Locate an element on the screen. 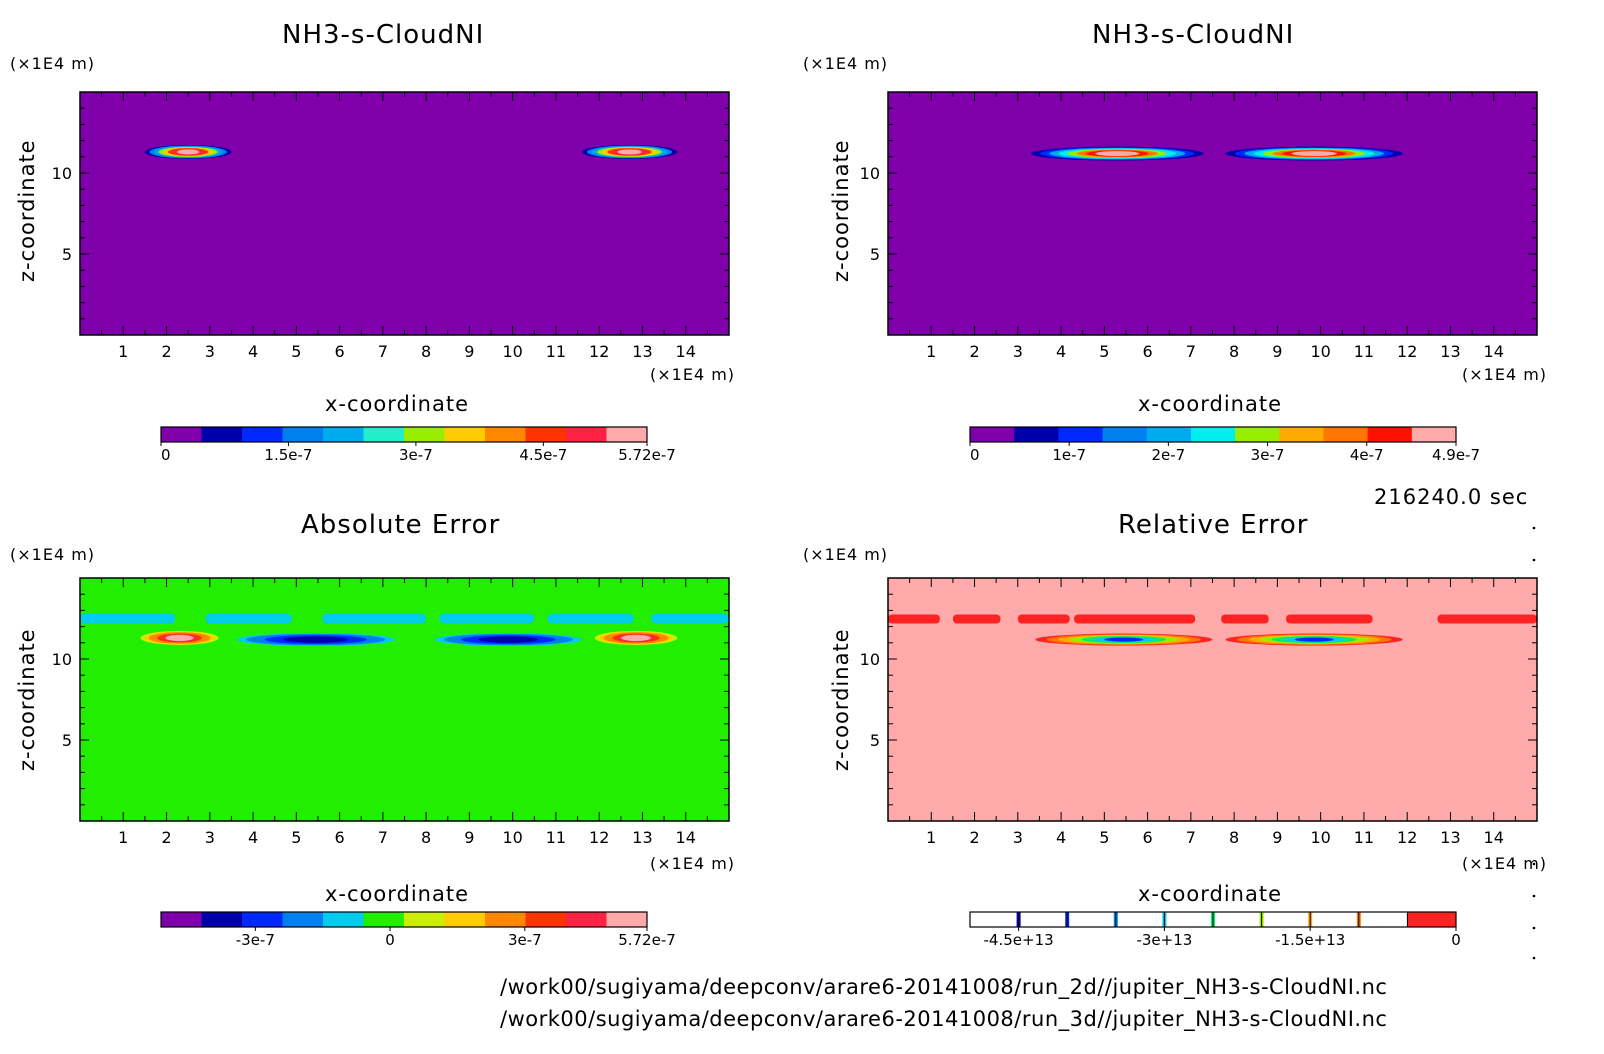 The width and height of the screenshot is (1604, 1054). panel-1-xtick-9: 9 is located at coordinates (469, 351).